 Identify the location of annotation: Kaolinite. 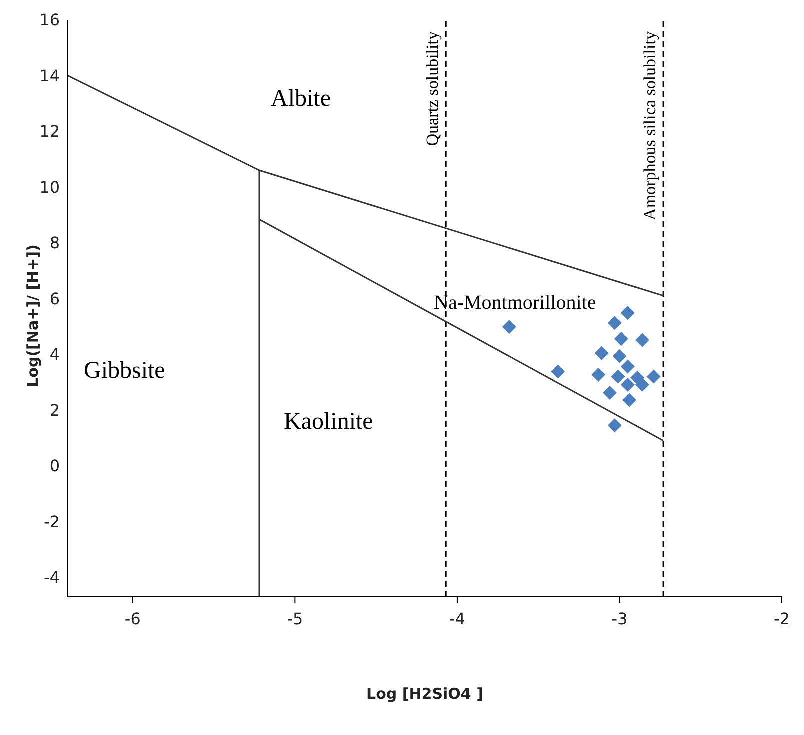
(329, 422).